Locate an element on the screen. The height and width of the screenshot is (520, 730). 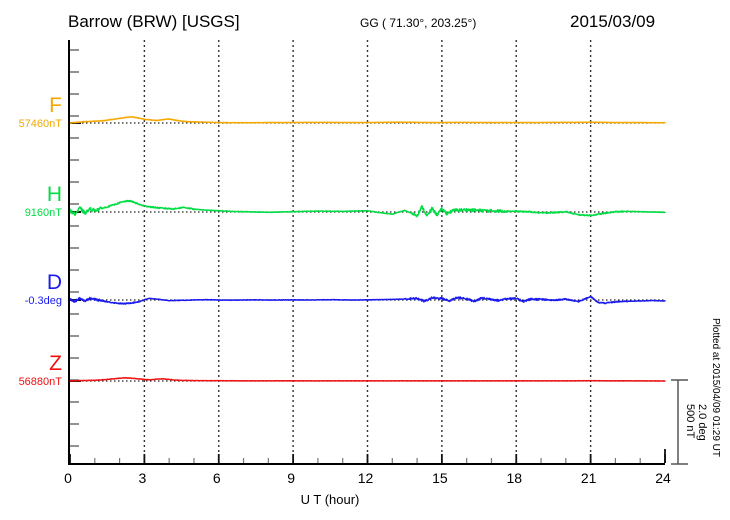
plotted-timestamp: Plotted at 2015/04/09 01:29 UT is located at coordinates (715, 387).